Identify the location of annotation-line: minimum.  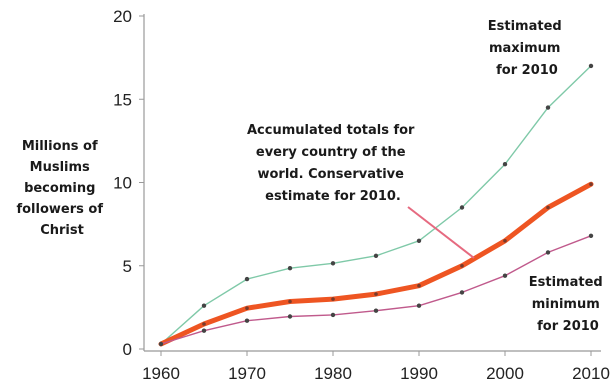
(566, 304).